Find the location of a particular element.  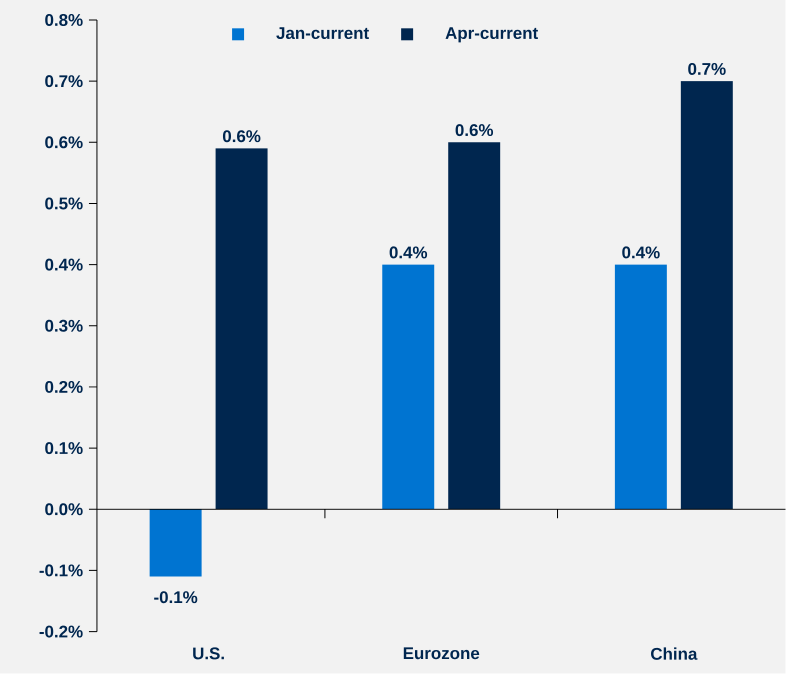

y-tick-label: 0.7% is located at coordinates (64, 81).